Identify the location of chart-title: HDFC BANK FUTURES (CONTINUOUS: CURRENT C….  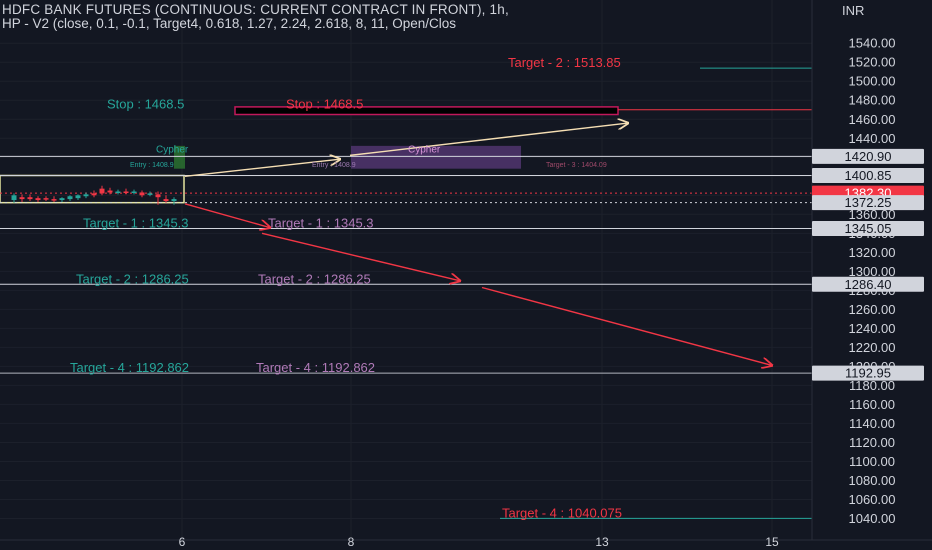
(255, 9).